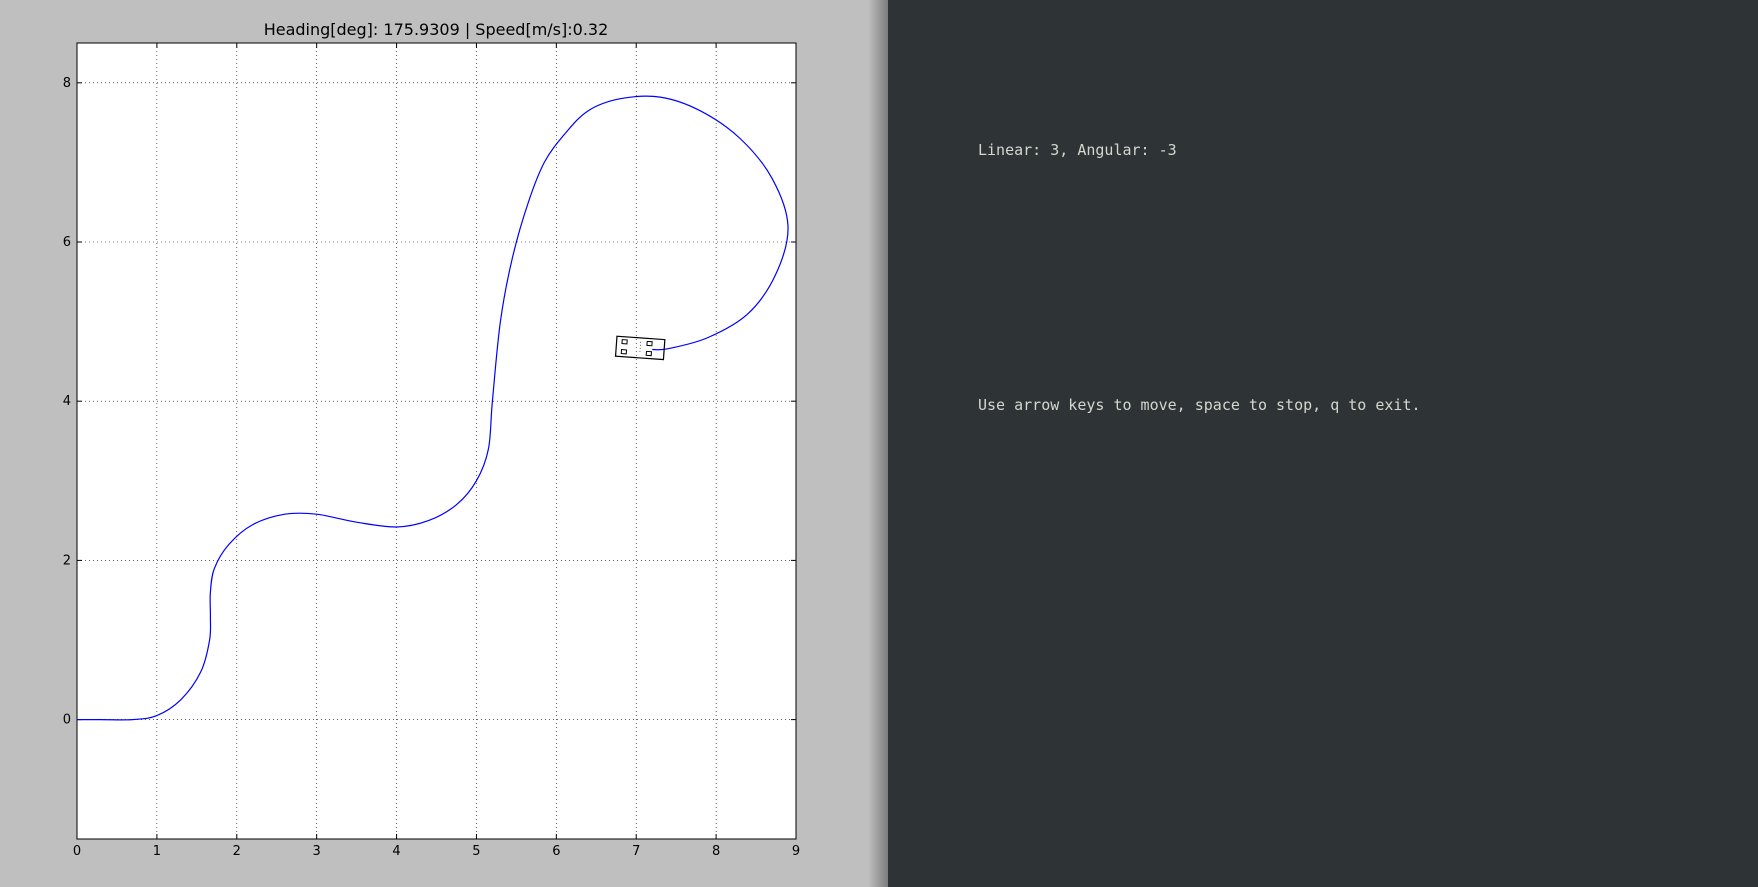  Describe the element at coordinates (67, 242) in the screenshot. I see `y-tick-label: 6` at that location.